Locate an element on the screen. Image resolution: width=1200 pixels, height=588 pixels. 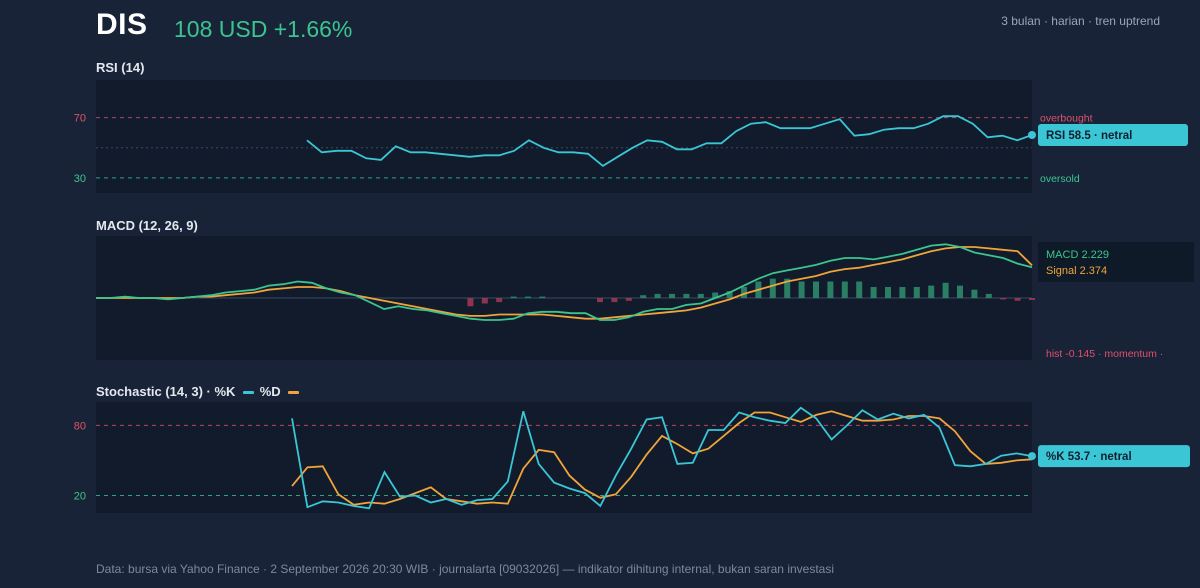
rsi-ytick-30: 30 is located at coordinates (80, 179).